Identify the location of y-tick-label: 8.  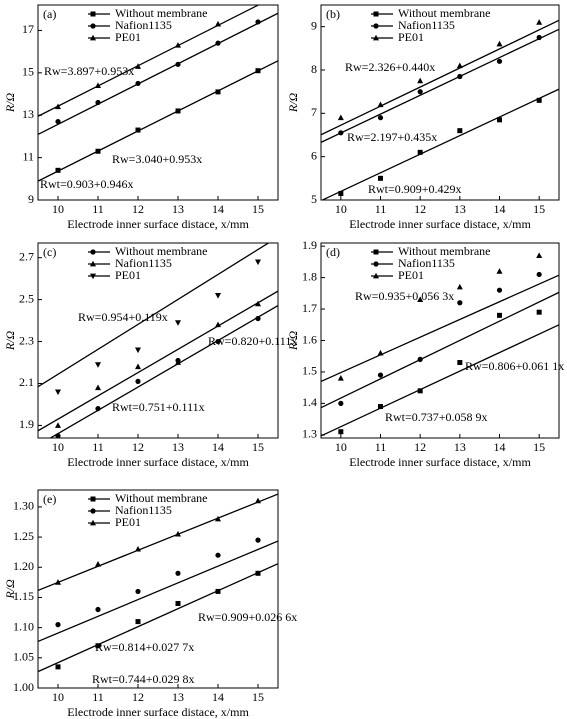
(314, 69).